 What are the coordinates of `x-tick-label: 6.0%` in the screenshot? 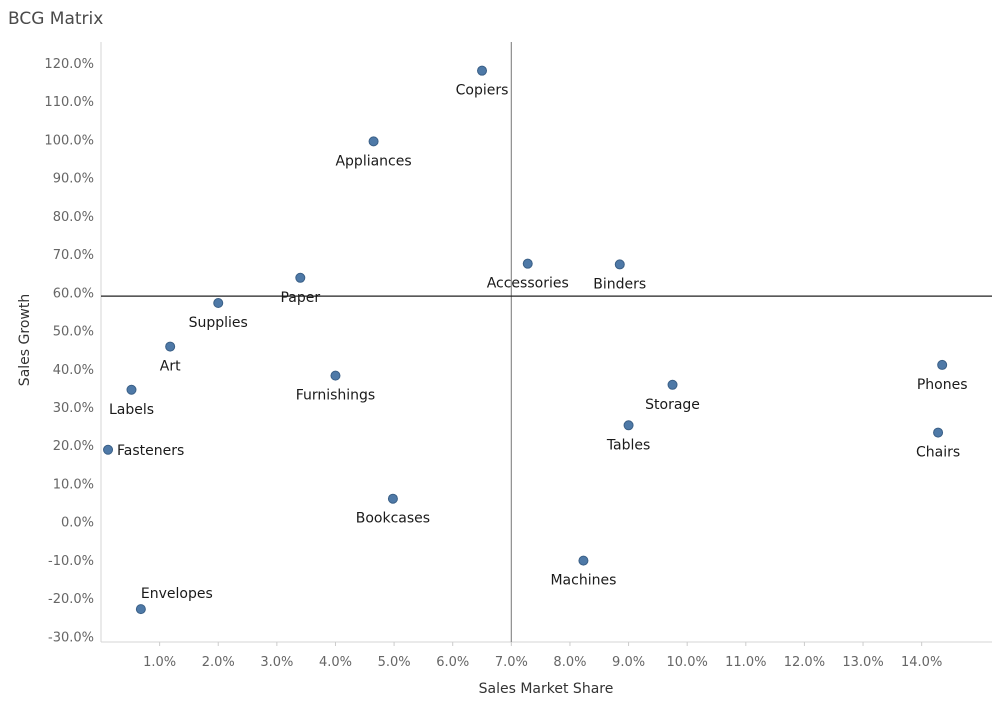 It's located at (452, 662).